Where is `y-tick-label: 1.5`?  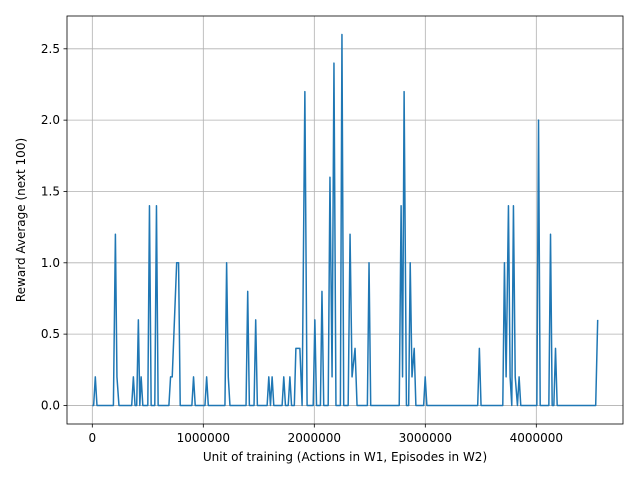
y-tick-label: 1.5 is located at coordinates (50, 191).